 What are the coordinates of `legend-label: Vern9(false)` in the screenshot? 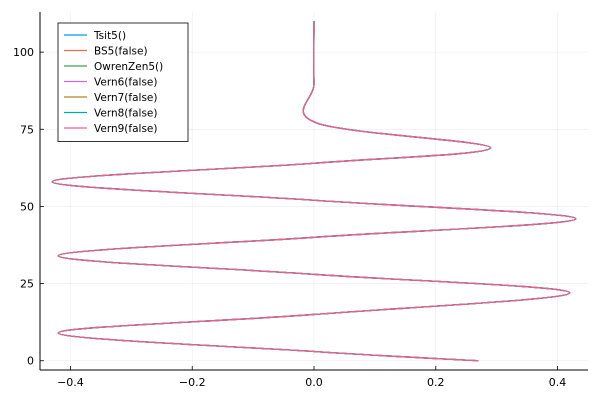 It's located at (125, 129).